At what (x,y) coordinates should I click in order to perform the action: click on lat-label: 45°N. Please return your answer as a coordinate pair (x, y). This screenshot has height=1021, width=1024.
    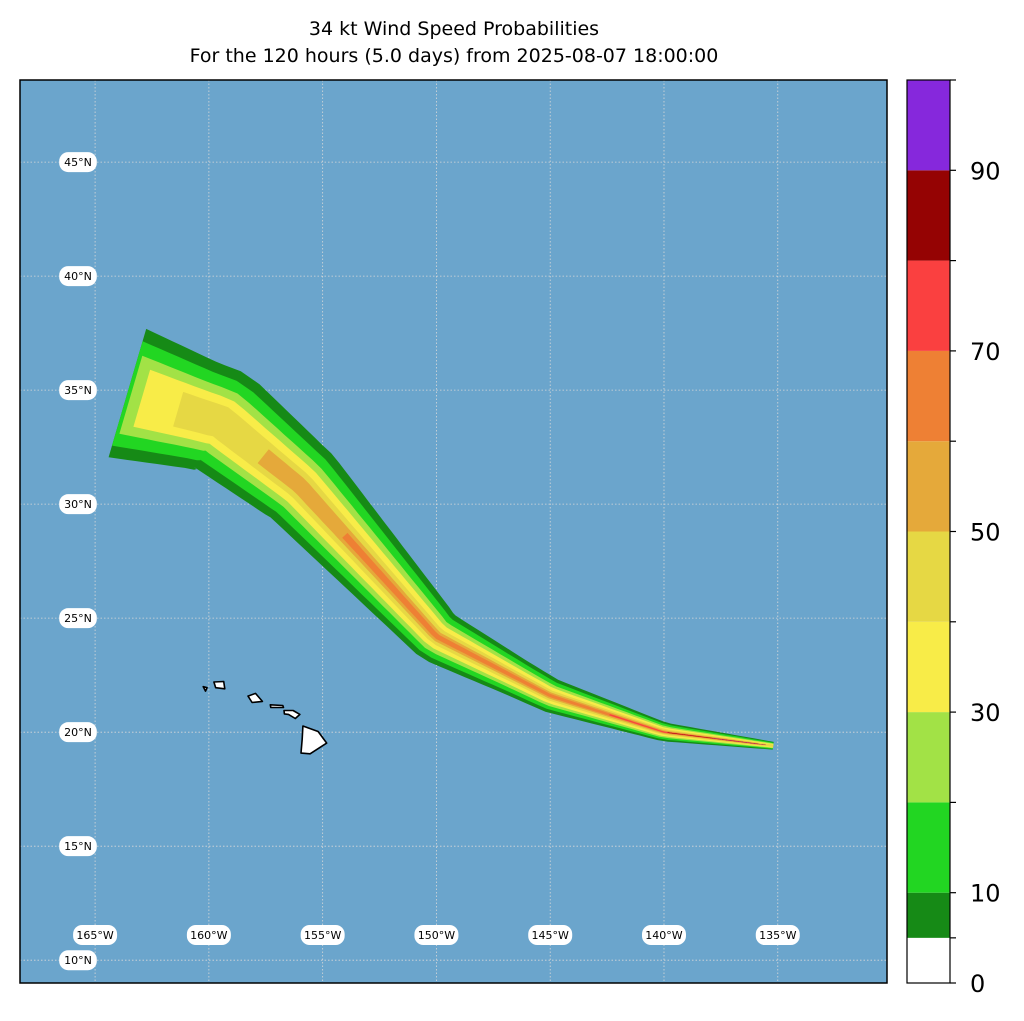
    Looking at the image, I should click on (78, 162).